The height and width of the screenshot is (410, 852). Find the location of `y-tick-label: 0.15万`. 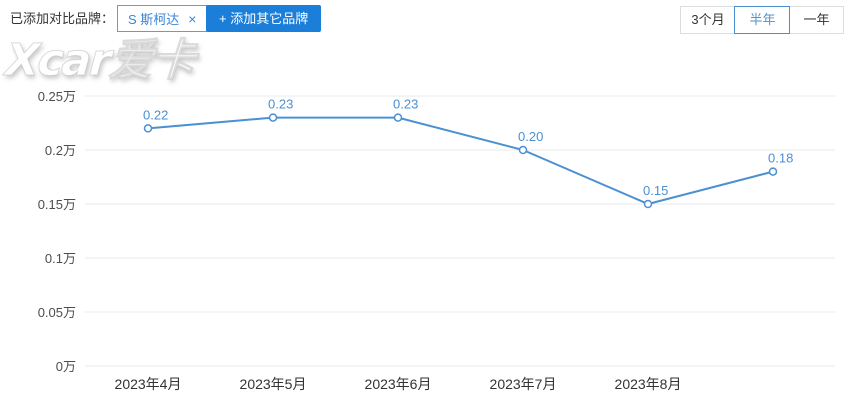

y-tick-label: 0.15万 is located at coordinates (57, 204).